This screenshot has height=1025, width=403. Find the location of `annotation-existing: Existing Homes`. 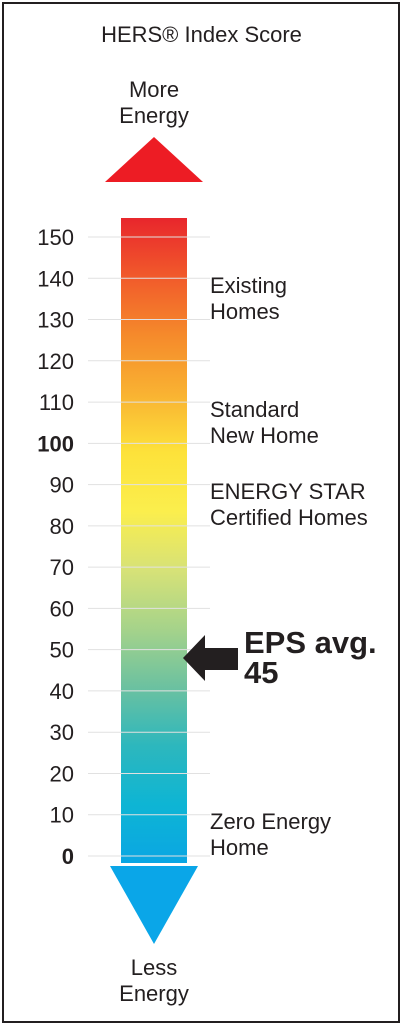

annotation-existing: Existing Homes is located at coordinates (249, 298).